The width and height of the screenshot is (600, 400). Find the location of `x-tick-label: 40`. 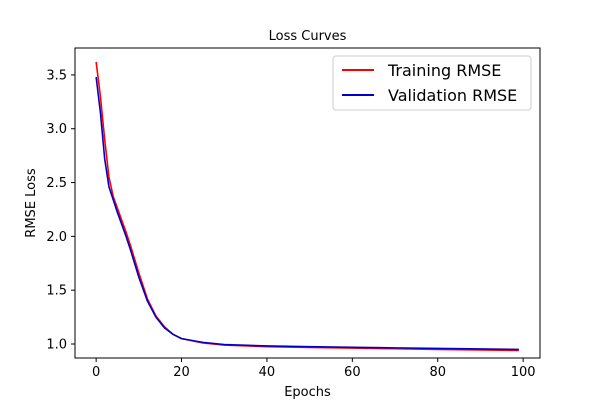

x-tick-label: 40 is located at coordinates (267, 372).